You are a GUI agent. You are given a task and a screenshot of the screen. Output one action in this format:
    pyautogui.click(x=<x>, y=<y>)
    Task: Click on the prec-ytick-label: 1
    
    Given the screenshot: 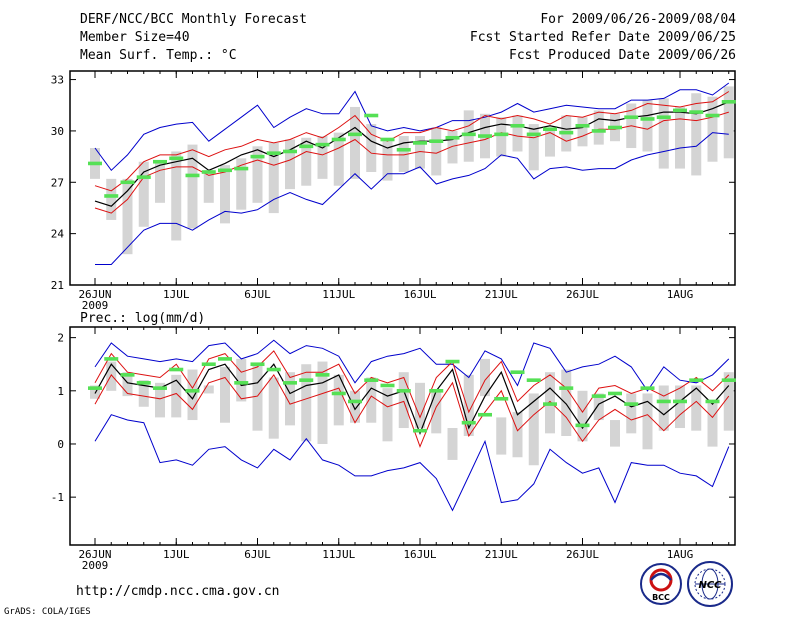 What is the action you would take?
    pyautogui.click(x=60, y=391)
    